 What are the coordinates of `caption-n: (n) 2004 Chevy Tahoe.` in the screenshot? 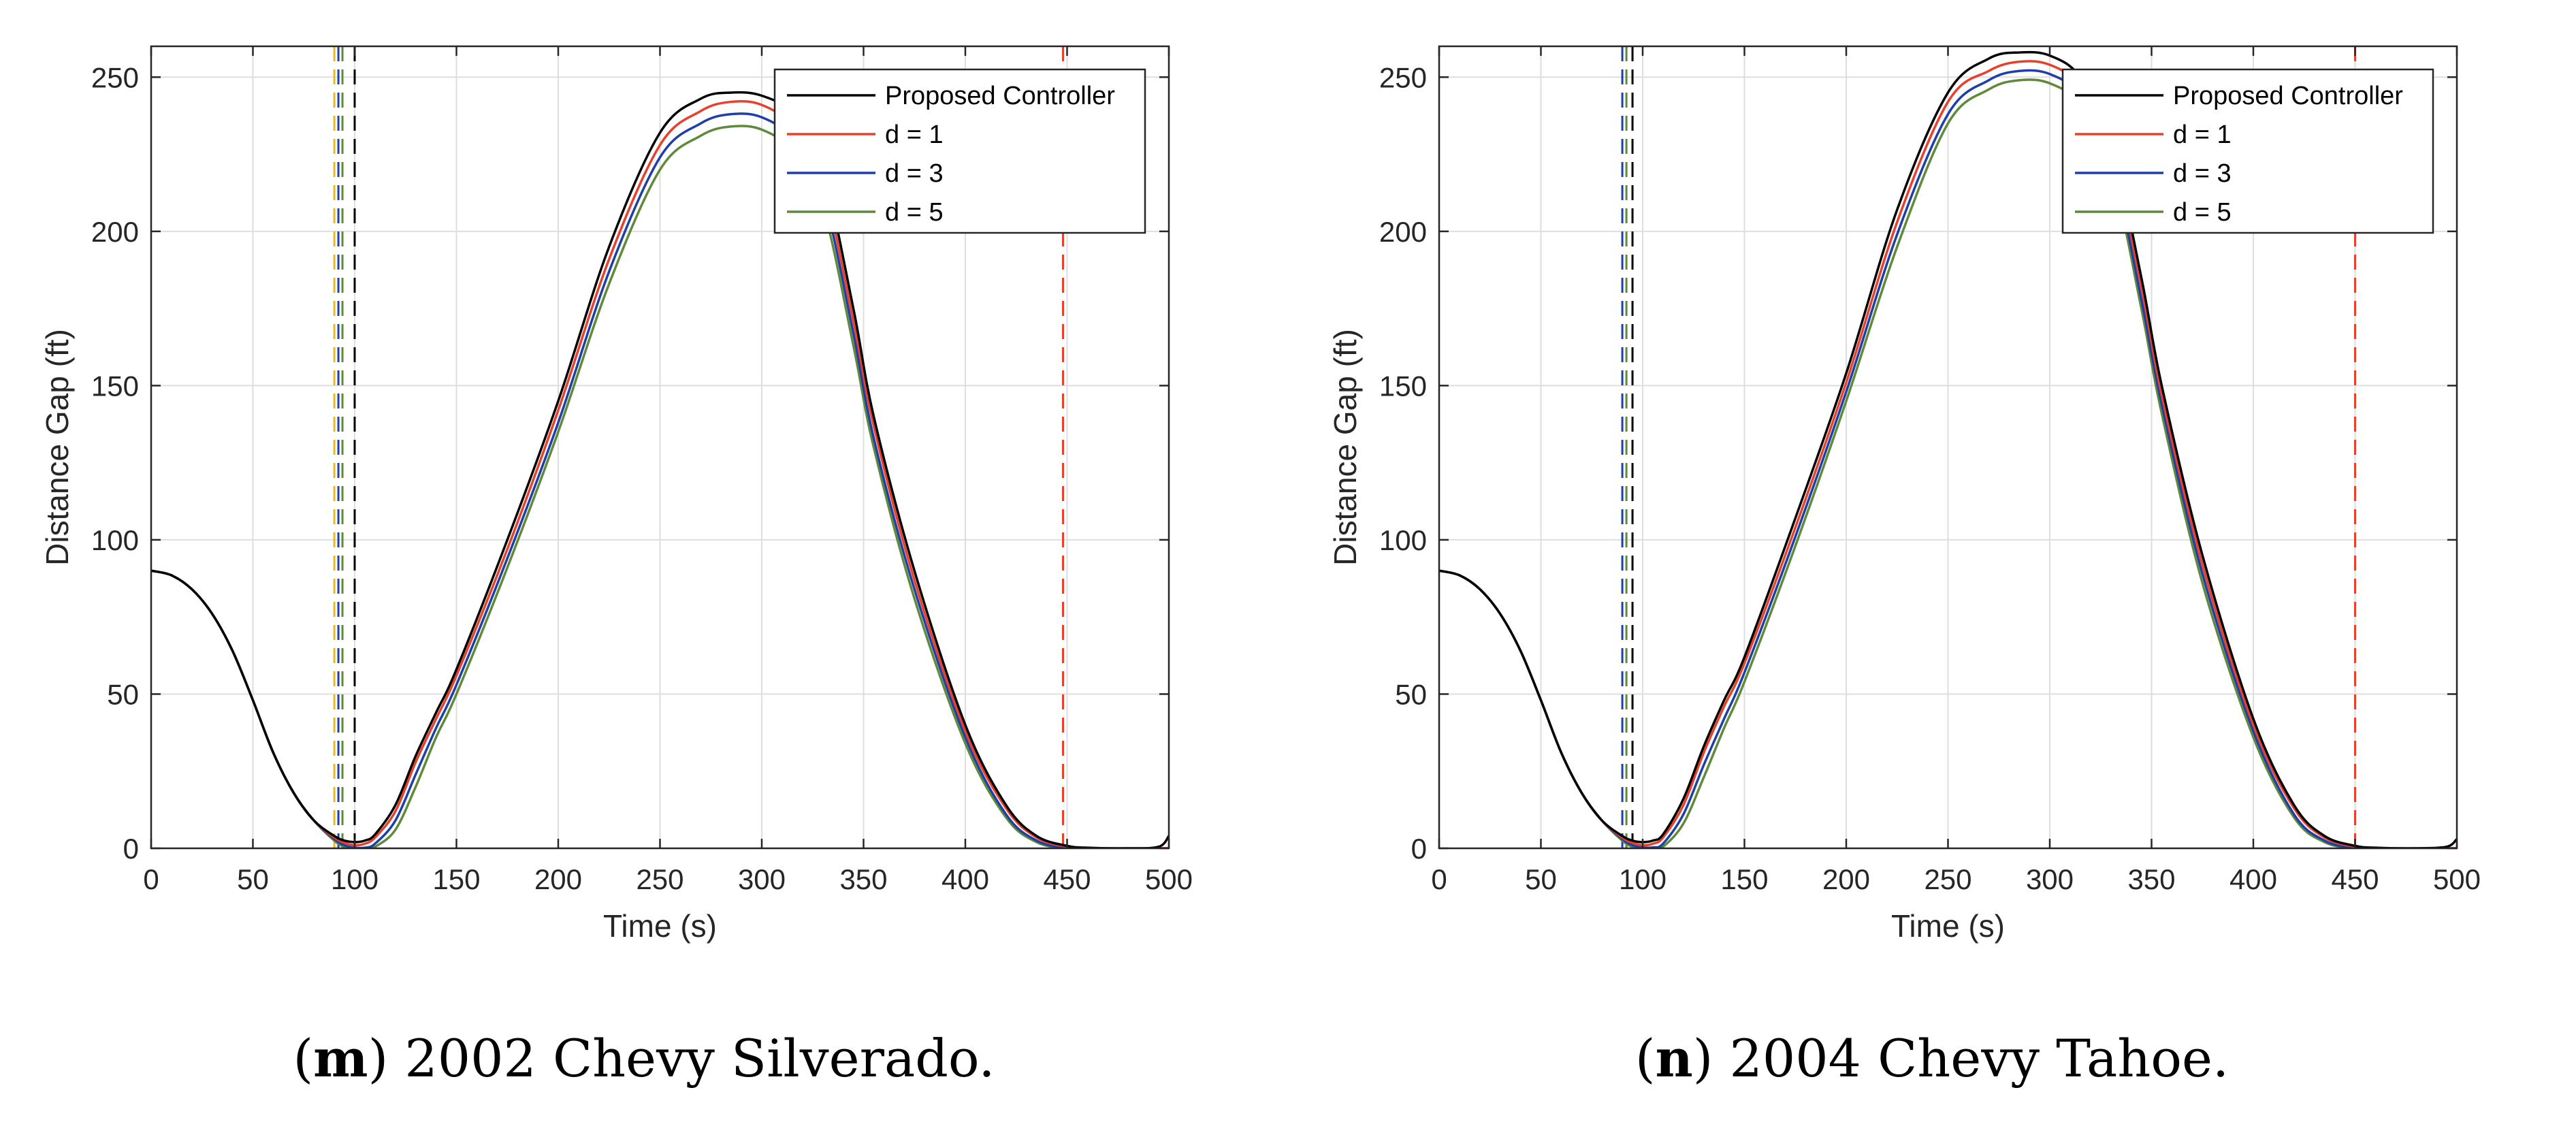 It's located at (1932, 1058).